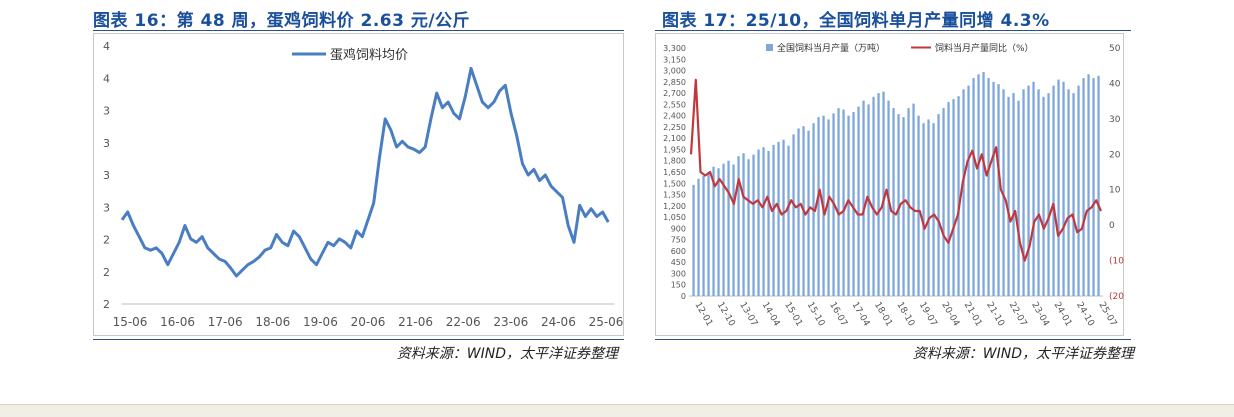 This screenshot has height=417, width=1234. Describe the element at coordinates (856, 21) in the screenshot. I see `figure-17-title: 图表 17：25/10，全国饲料单月产量同增 4.3%` at that location.